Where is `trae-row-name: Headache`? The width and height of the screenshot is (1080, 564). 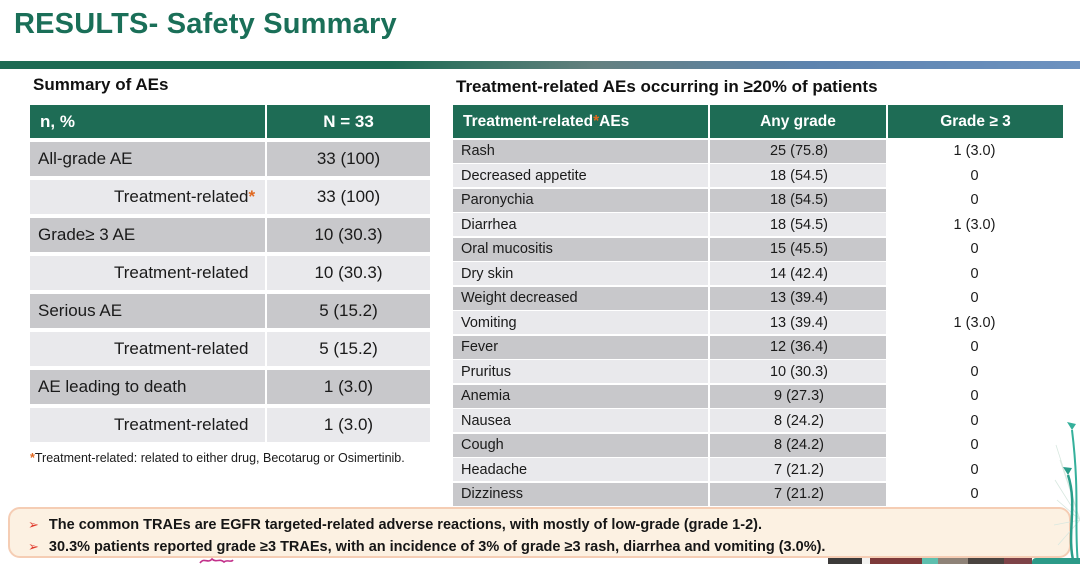 trae-row-name: Headache is located at coordinates (581, 469).